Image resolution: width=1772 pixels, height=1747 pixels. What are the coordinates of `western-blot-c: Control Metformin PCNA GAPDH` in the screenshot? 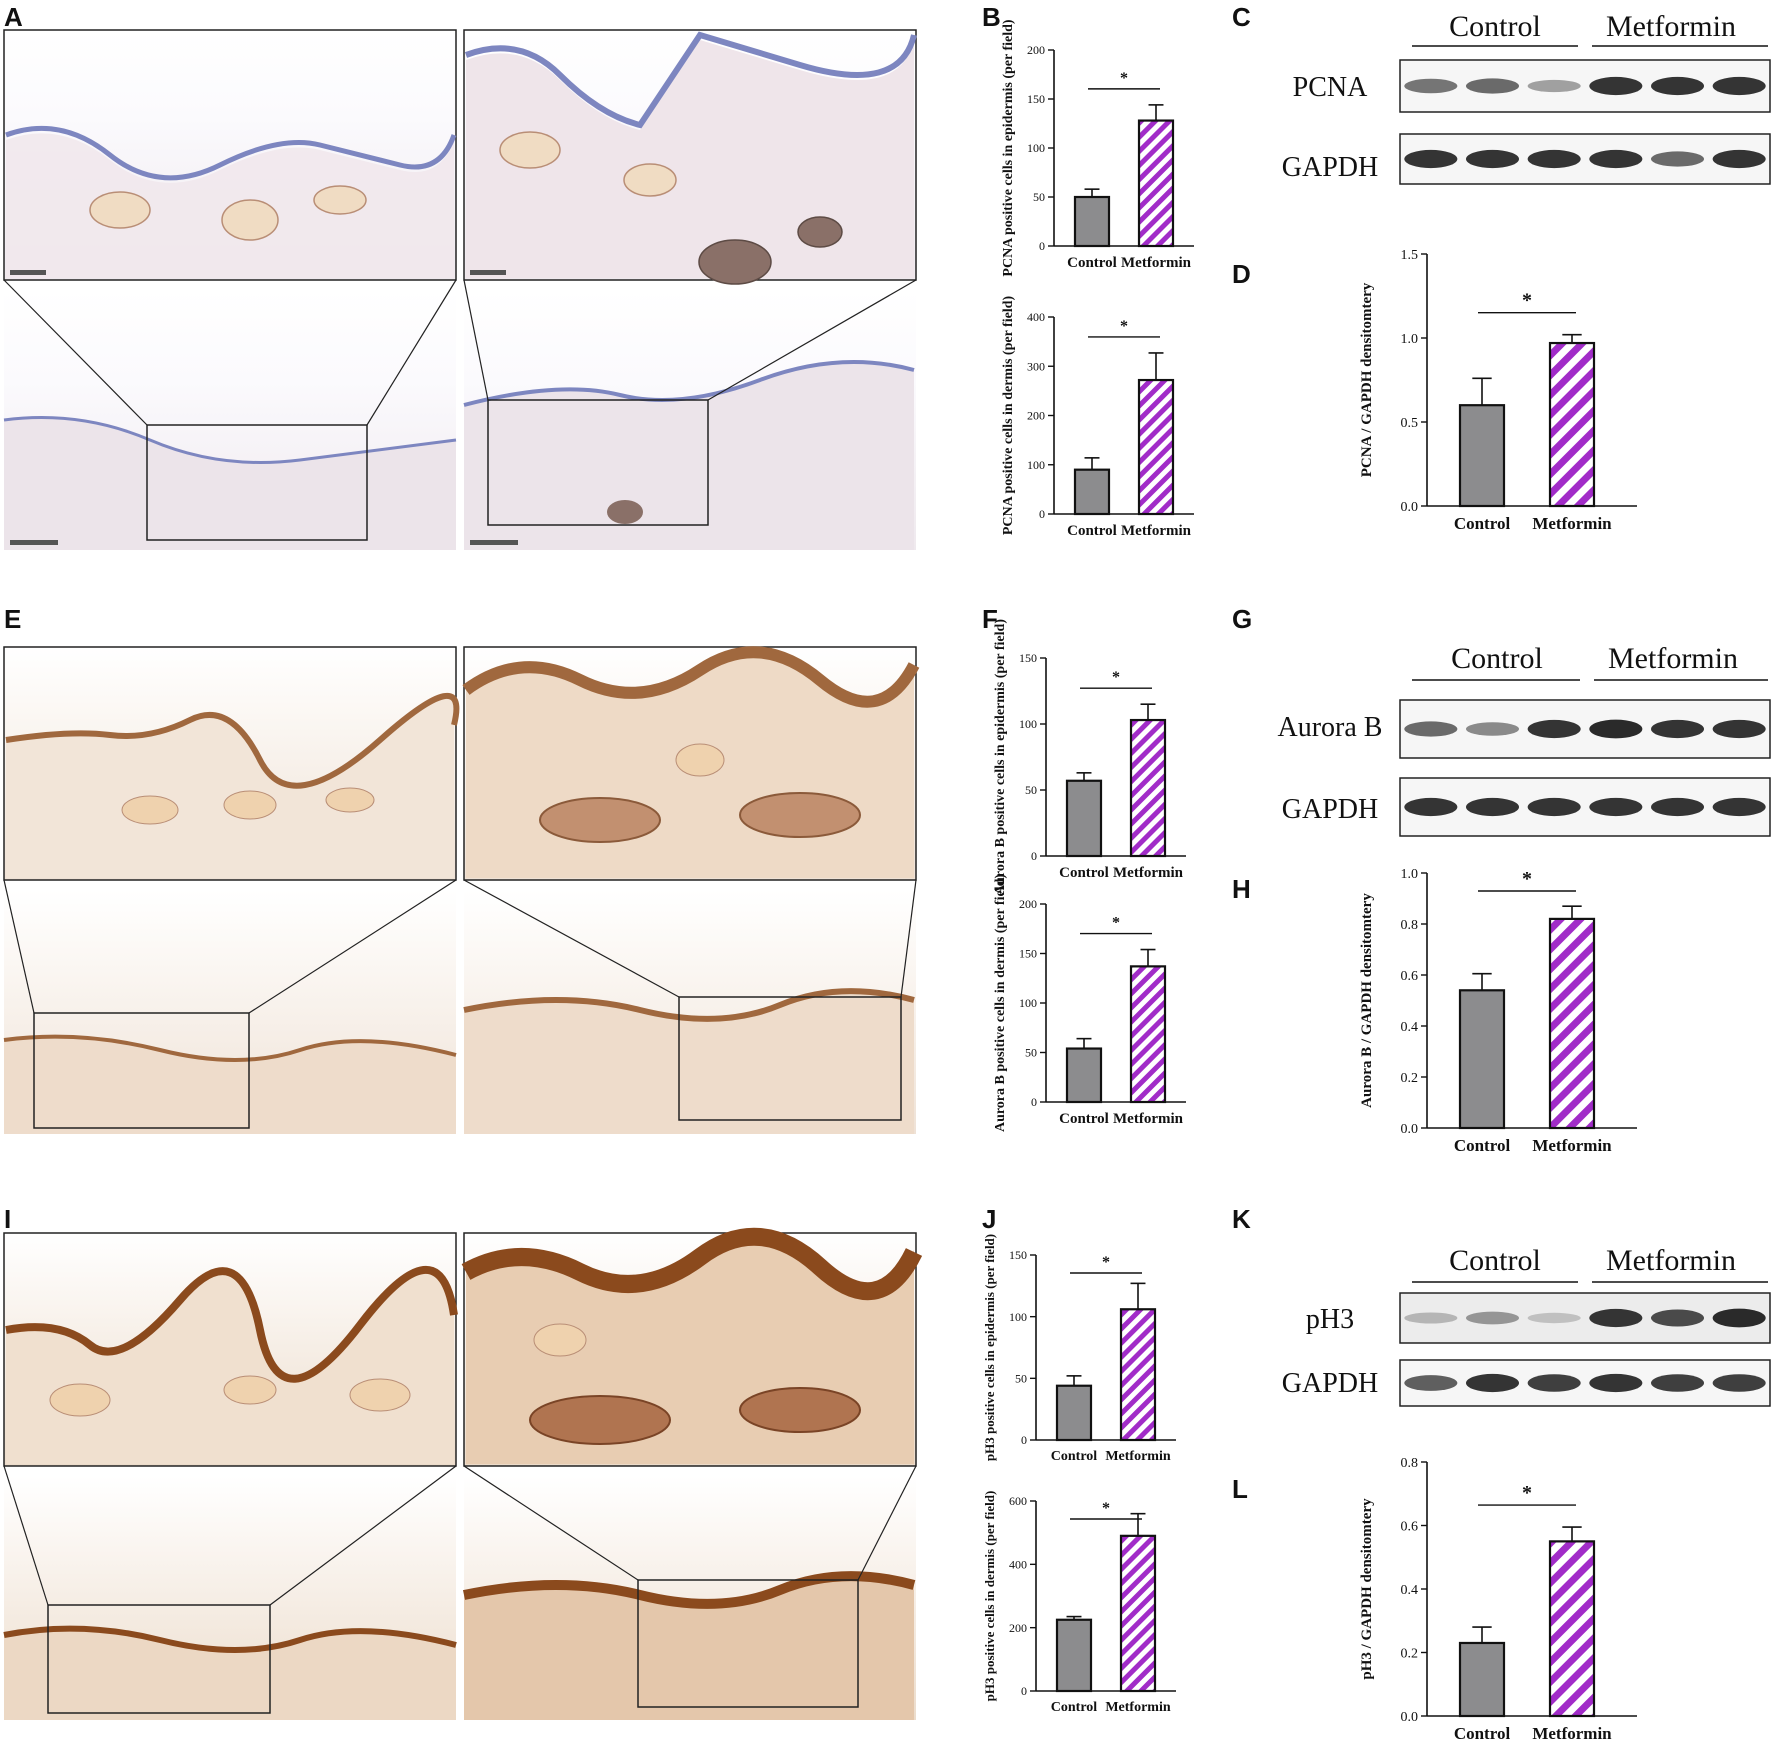 It's located at (1526, 97).